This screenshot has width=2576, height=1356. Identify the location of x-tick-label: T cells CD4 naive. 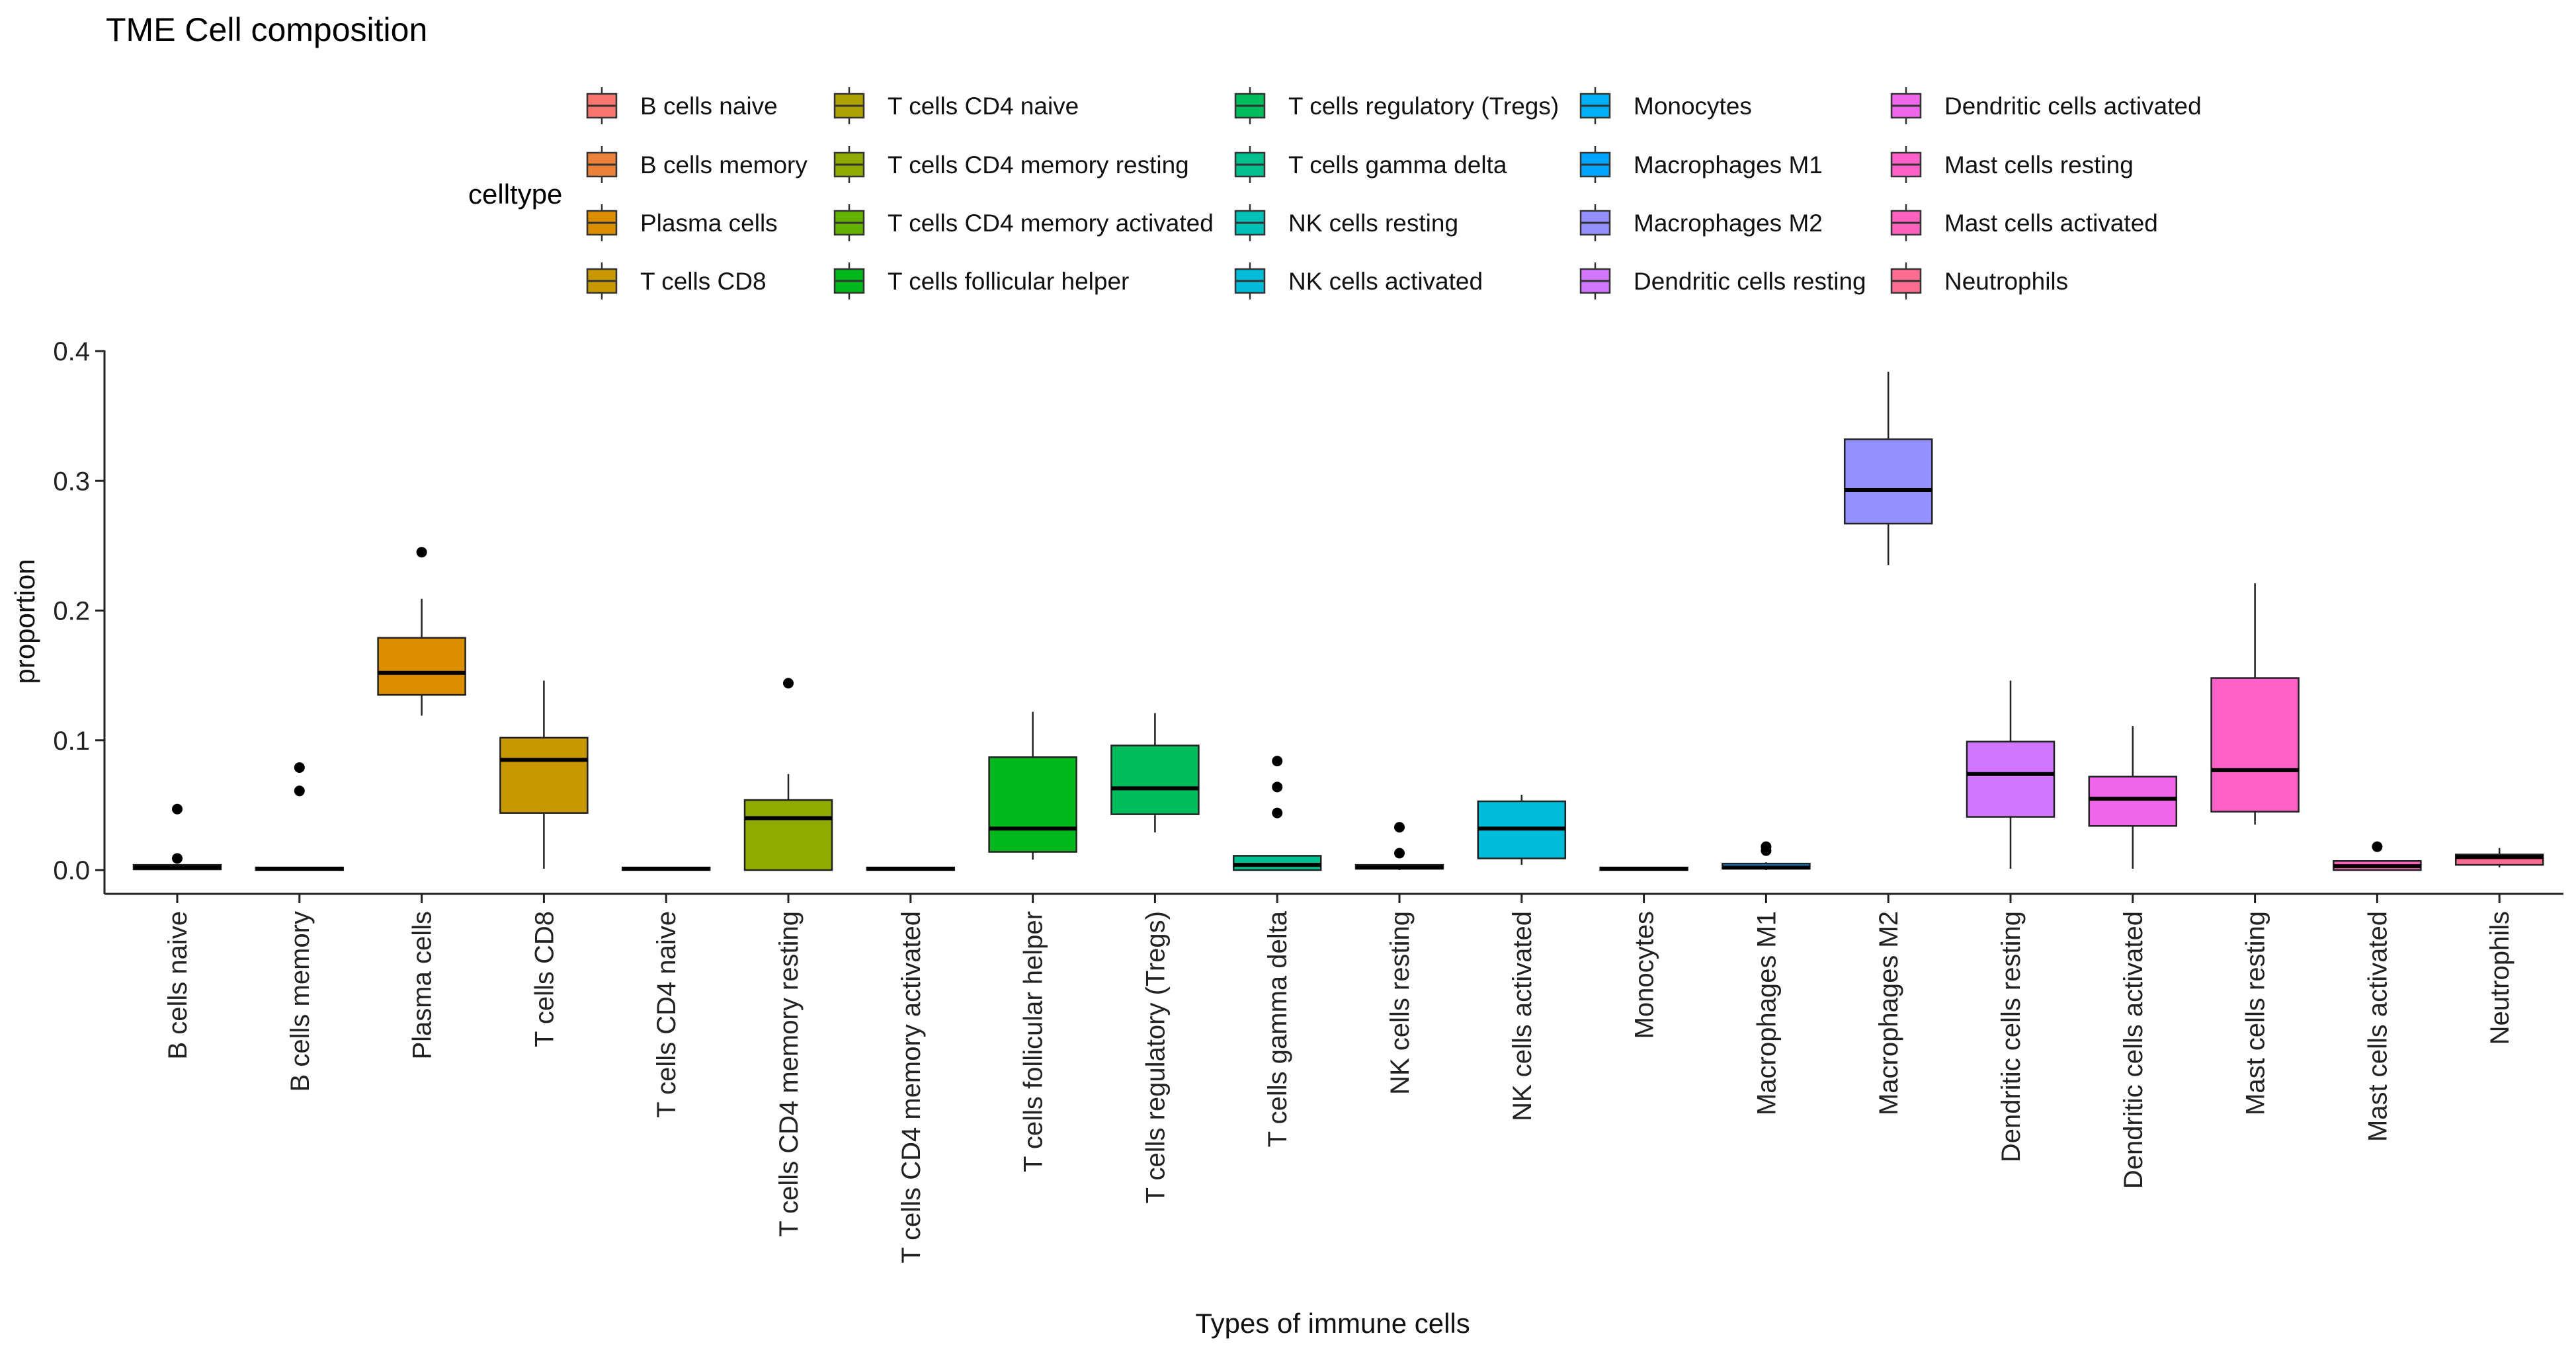
(666, 1015).